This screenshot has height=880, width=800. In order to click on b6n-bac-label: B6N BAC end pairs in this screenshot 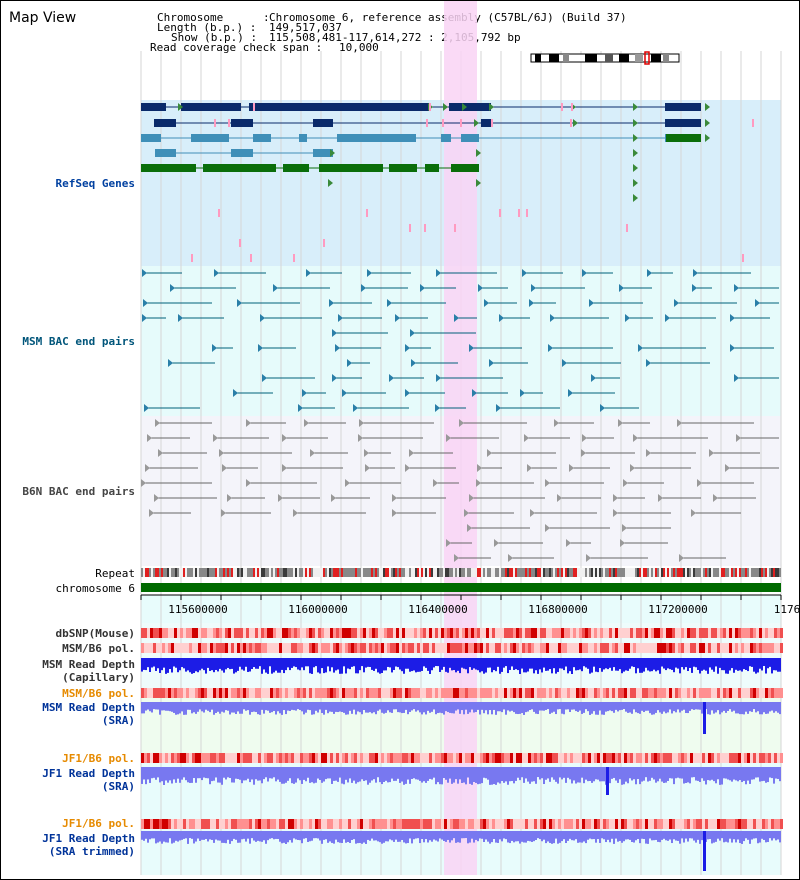, I will do `click(78, 491)`.